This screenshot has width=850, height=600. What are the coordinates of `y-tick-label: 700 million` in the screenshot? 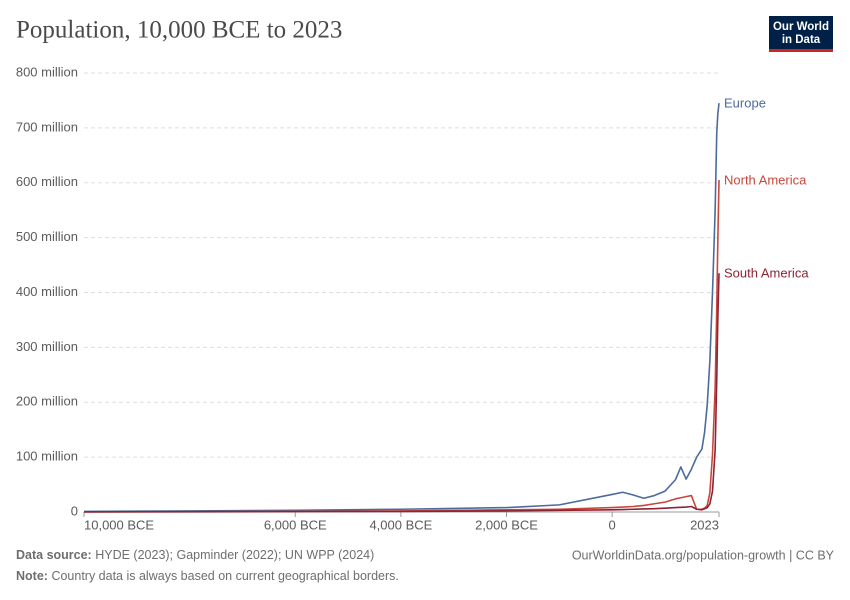 It's located at (47, 126).